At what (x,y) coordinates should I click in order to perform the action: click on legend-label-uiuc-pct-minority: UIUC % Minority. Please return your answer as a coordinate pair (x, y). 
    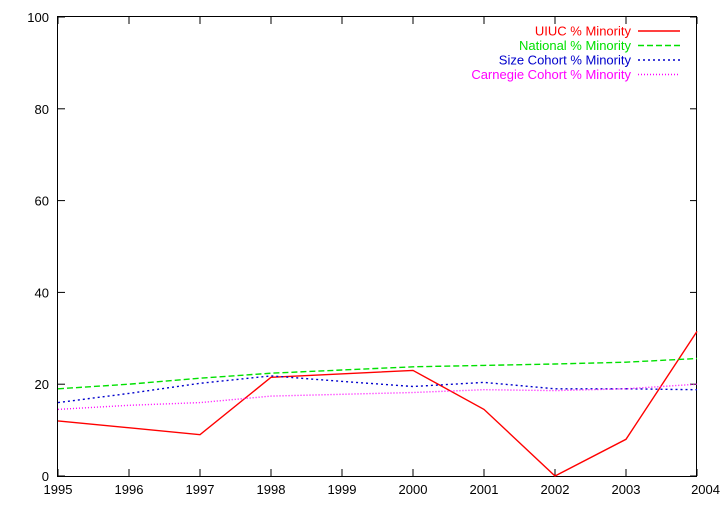
    Looking at the image, I should click on (583, 31).